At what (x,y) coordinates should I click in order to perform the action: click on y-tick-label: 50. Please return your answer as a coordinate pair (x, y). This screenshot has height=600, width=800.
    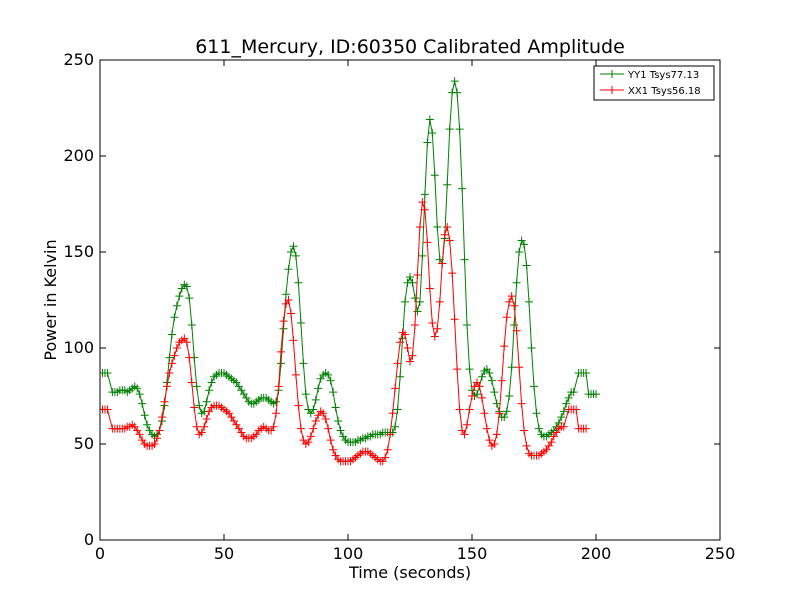
    Looking at the image, I should click on (84, 443).